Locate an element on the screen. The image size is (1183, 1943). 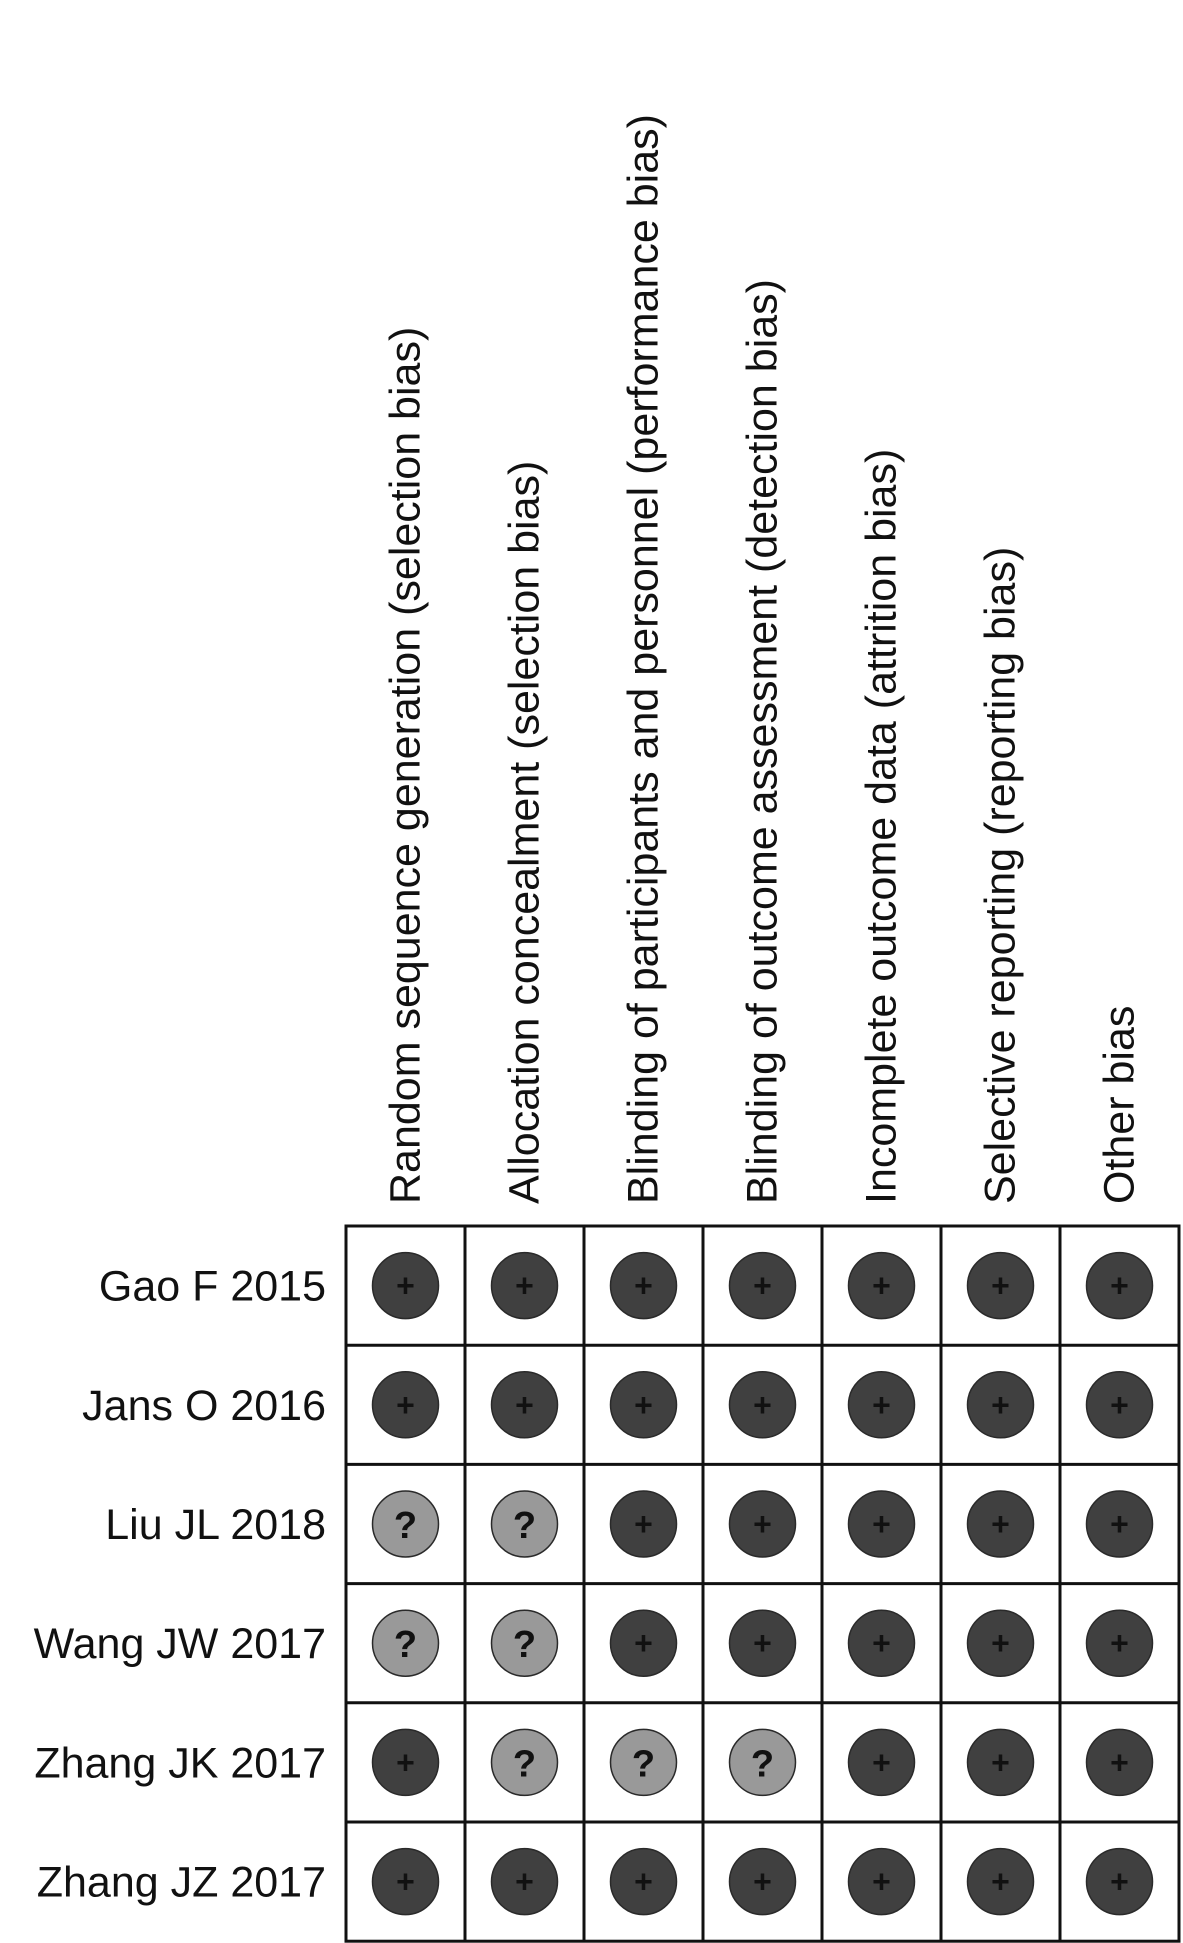
study-label-4: Wang JW 2017 is located at coordinates (180, 1644).